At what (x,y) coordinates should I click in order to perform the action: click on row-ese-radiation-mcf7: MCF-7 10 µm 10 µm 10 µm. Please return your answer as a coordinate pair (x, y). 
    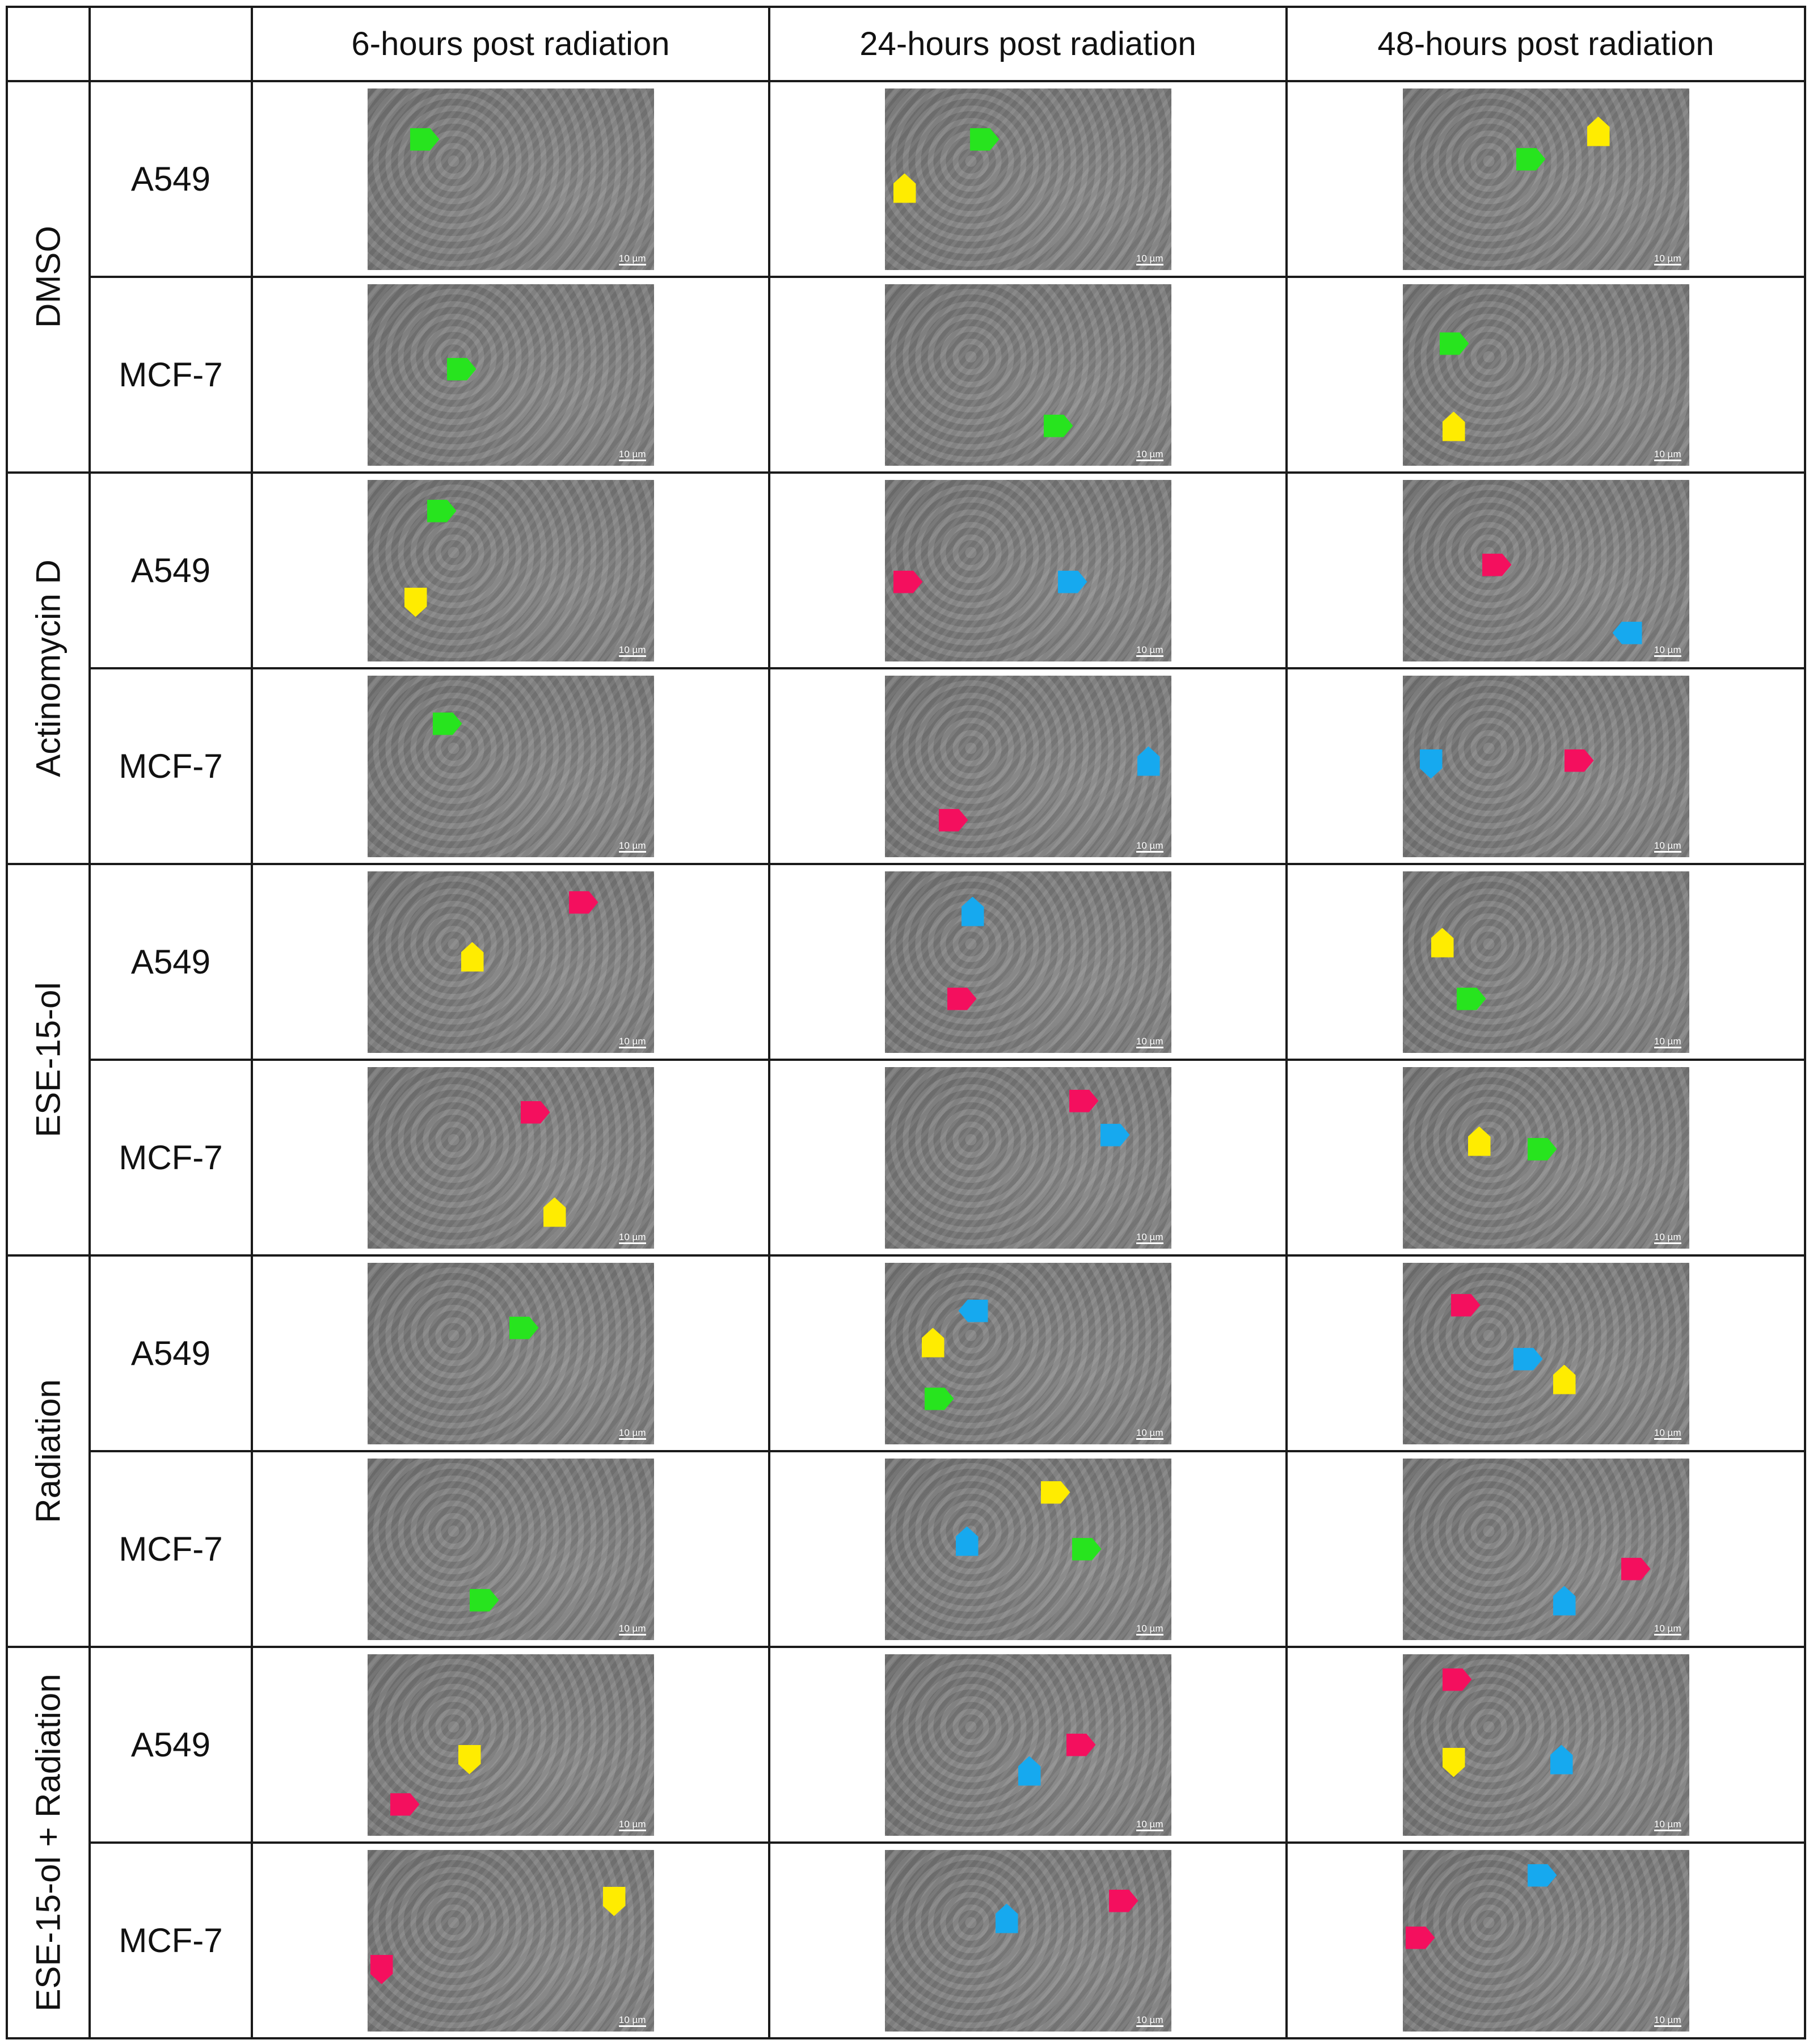
    Looking at the image, I should click on (906, 1940).